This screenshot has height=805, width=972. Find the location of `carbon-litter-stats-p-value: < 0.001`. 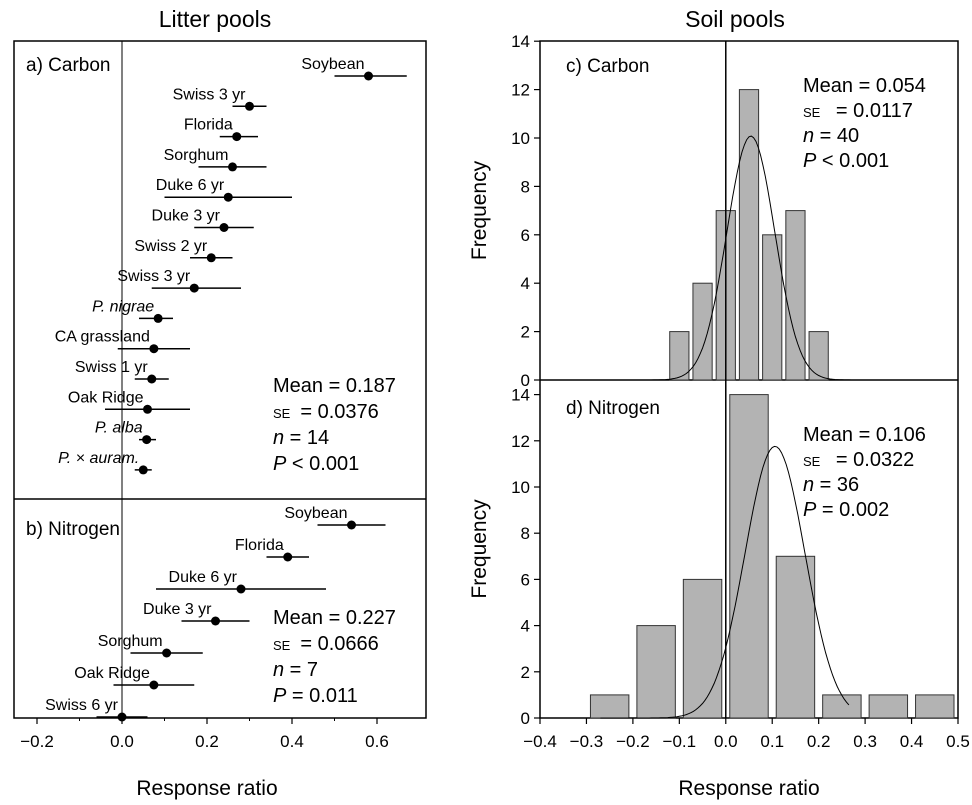

carbon-litter-stats-p-value: < 0.001 is located at coordinates (322, 464).